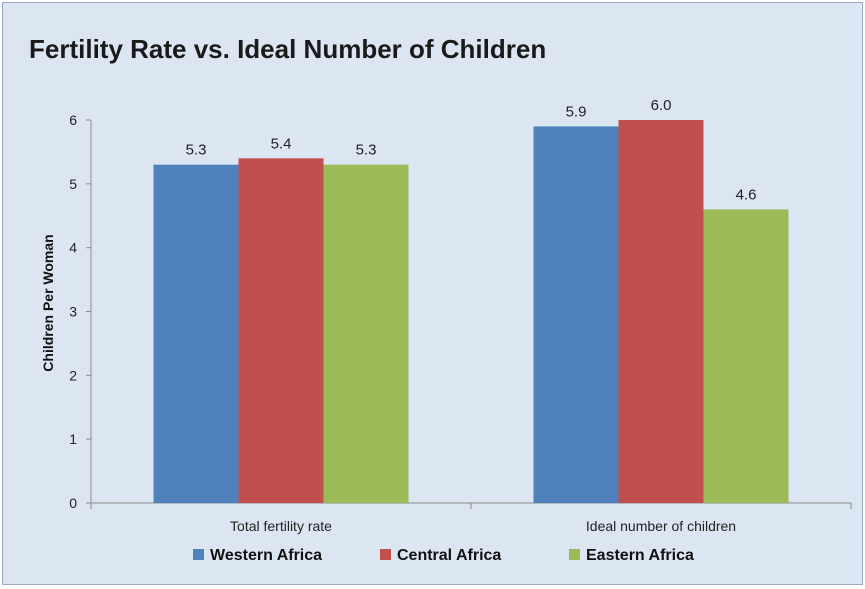 Image resolution: width=865 pixels, height=589 pixels. I want to click on legend-label: Western Africa, so click(266, 555).